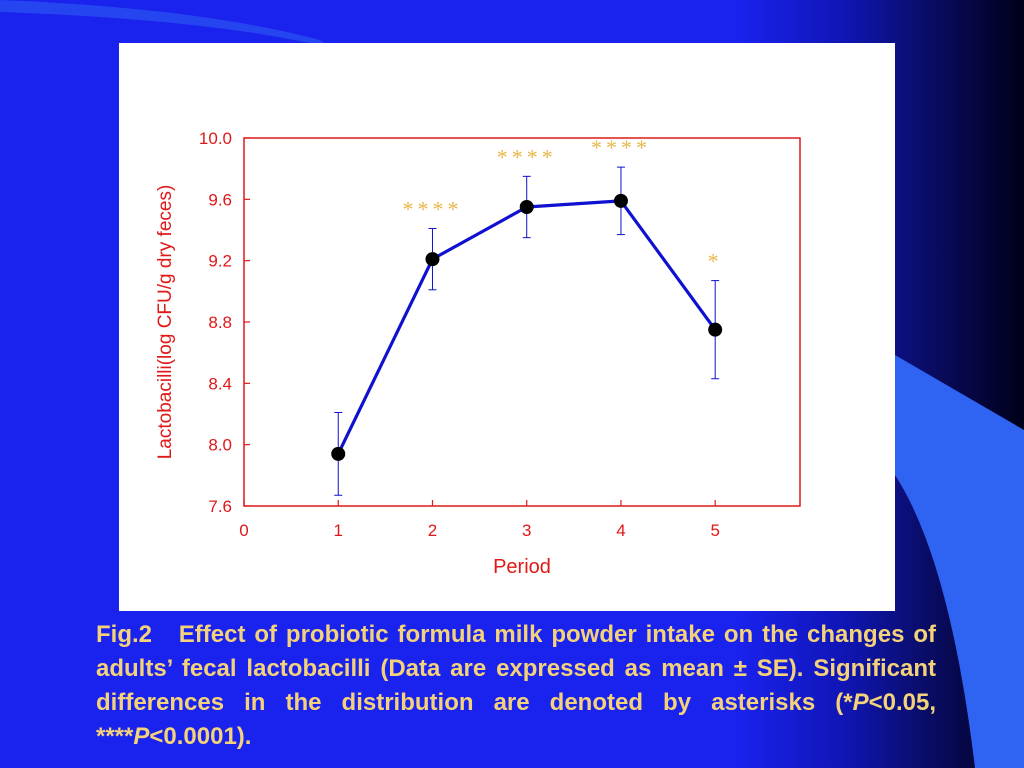 This screenshot has width=1024, height=768. Describe the element at coordinates (220, 445) in the screenshot. I see `y-tick-label: 8.0` at that location.